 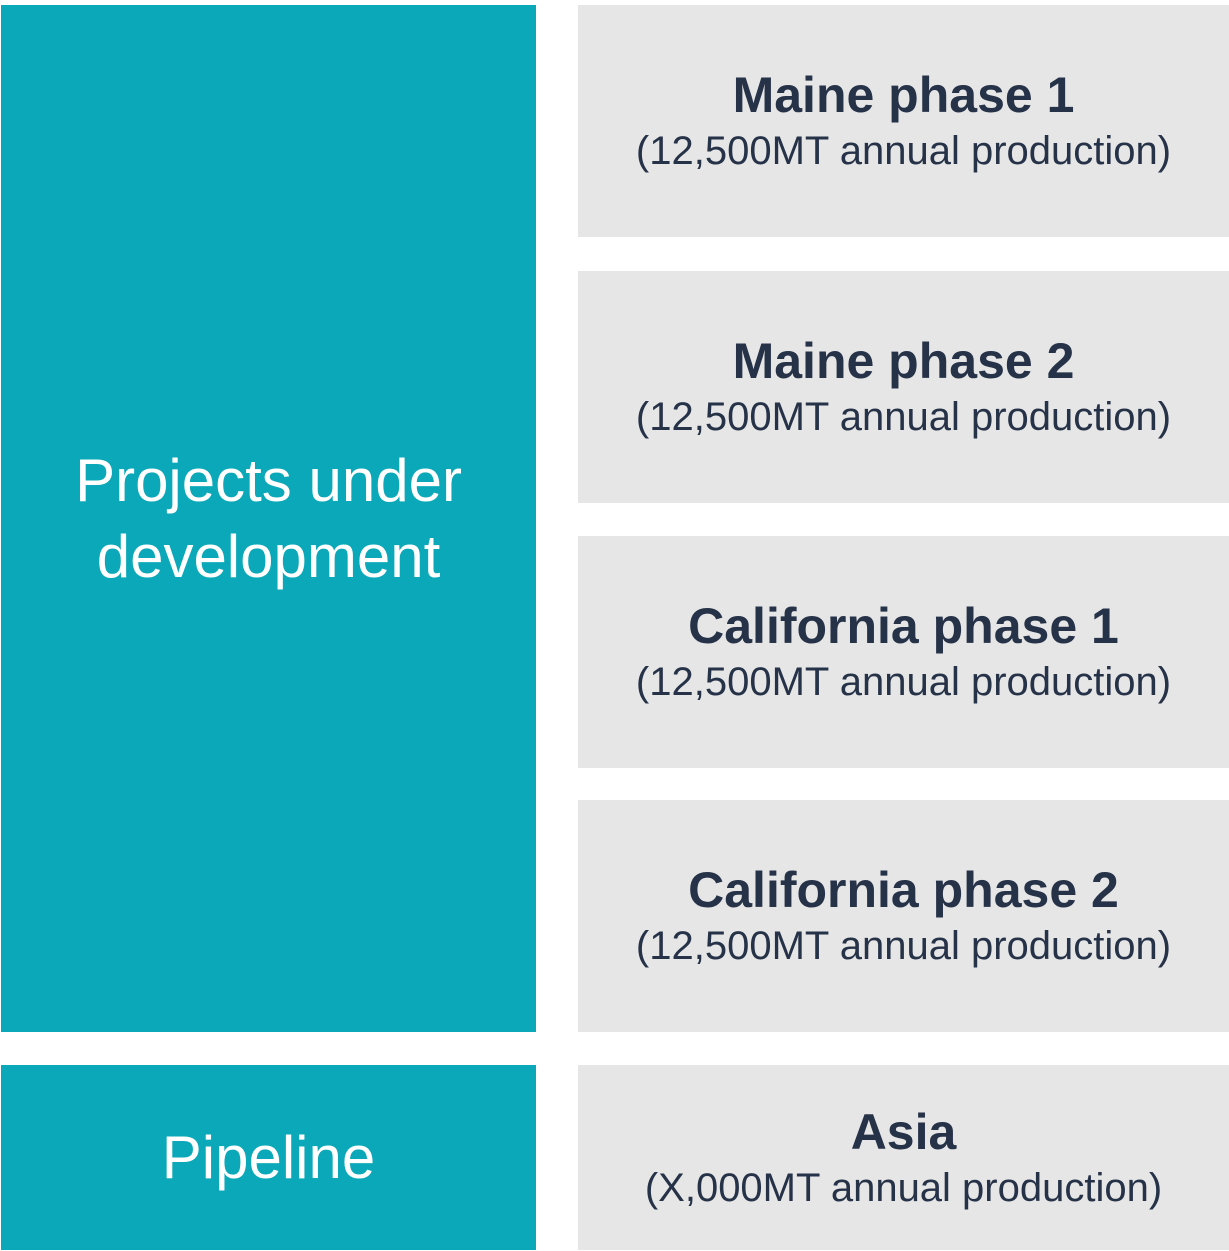 I want to click on project-name: California phase 2, so click(x=903, y=890).